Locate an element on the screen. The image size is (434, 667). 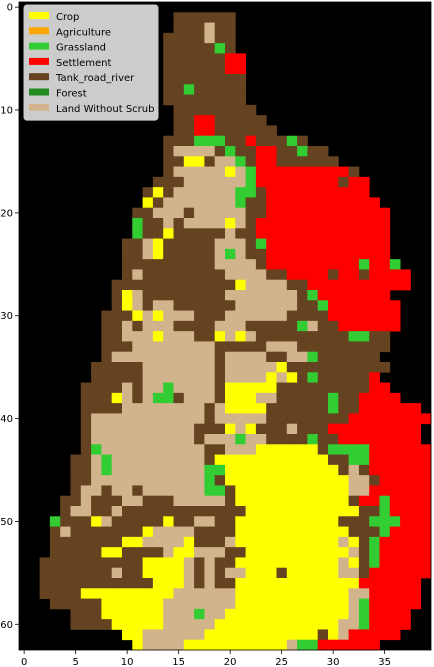
legend-label-grassland: Grassland is located at coordinates (81, 48).